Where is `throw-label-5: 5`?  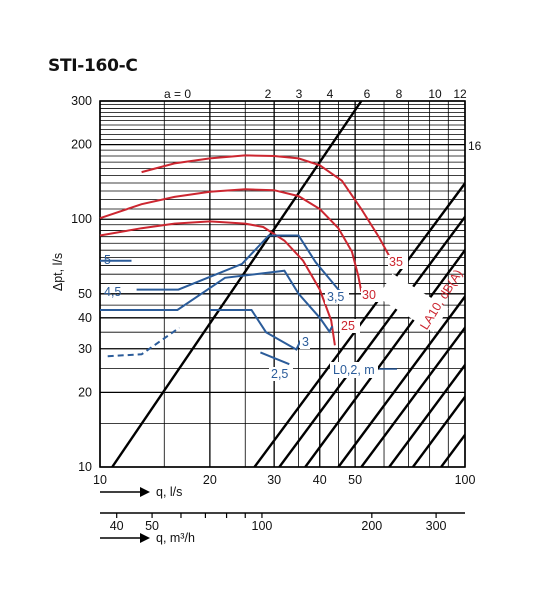
throw-label-5: 5 is located at coordinates (107, 260).